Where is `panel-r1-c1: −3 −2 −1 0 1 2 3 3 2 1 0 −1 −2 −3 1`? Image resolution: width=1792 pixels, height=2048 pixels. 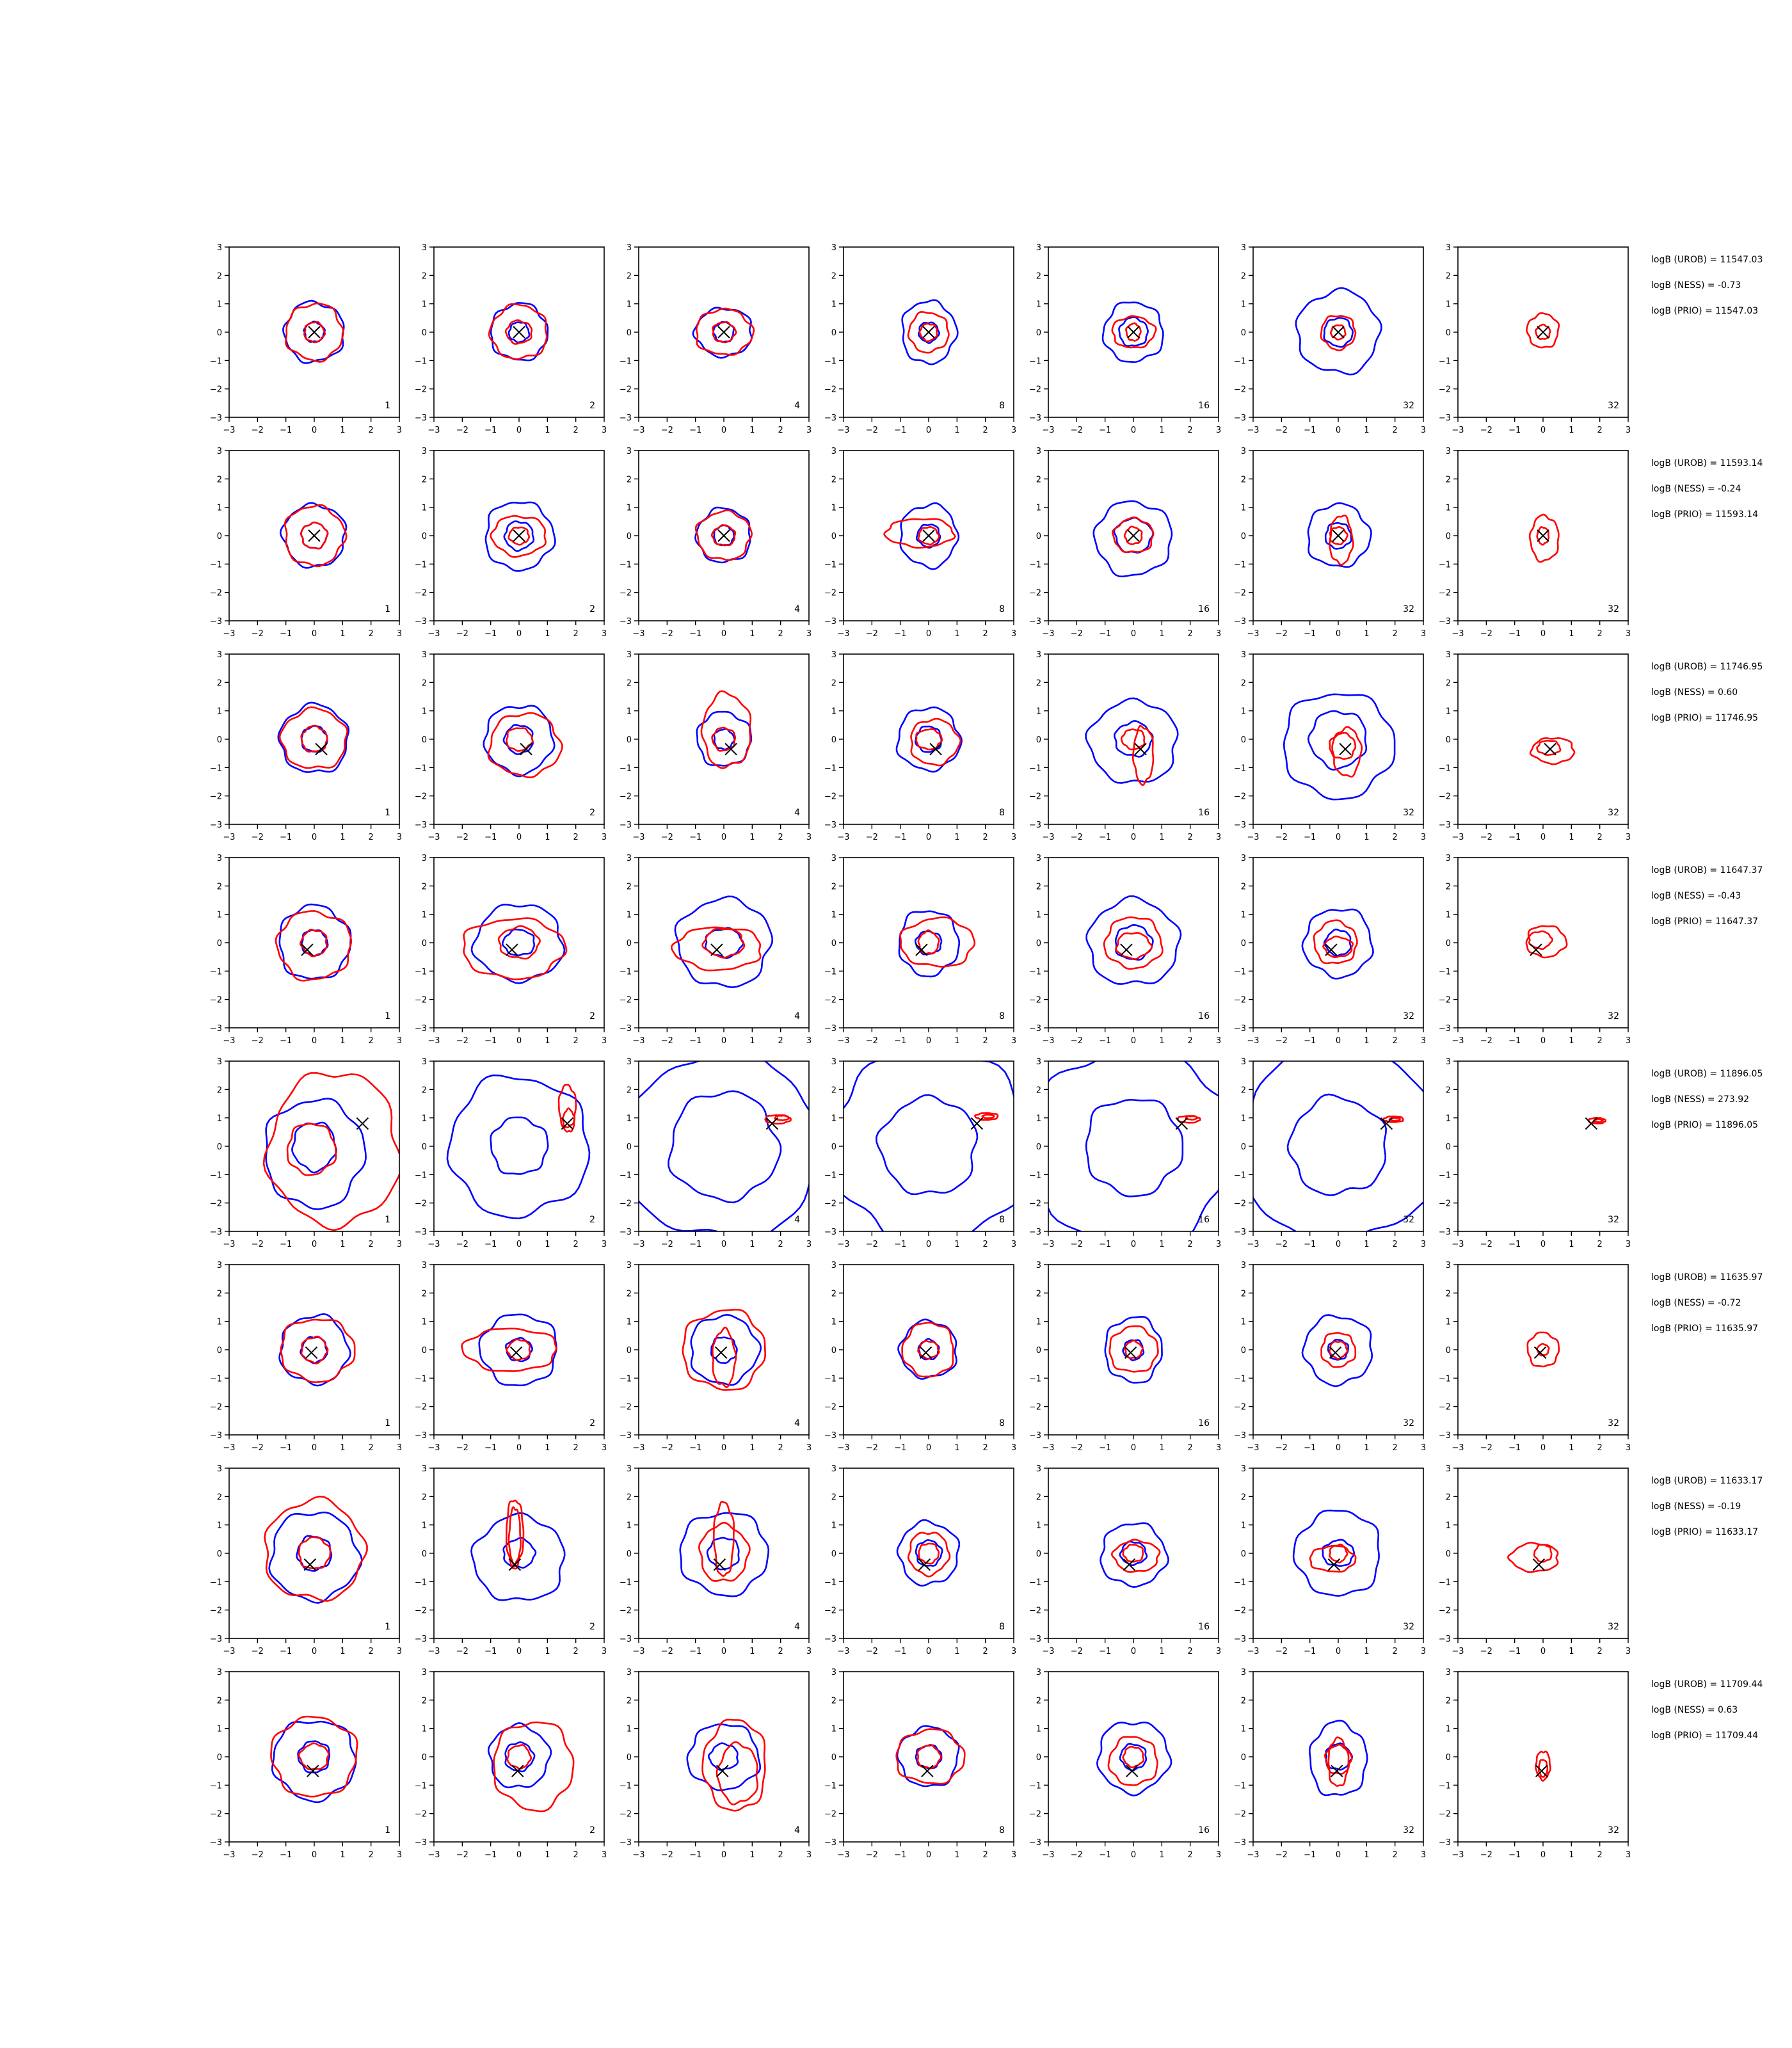 panel-r1-c1: −3 −2 −1 0 1 2 3 3 2 1 0 −1 −2 −3 1 is located at coordinates (306, 339).